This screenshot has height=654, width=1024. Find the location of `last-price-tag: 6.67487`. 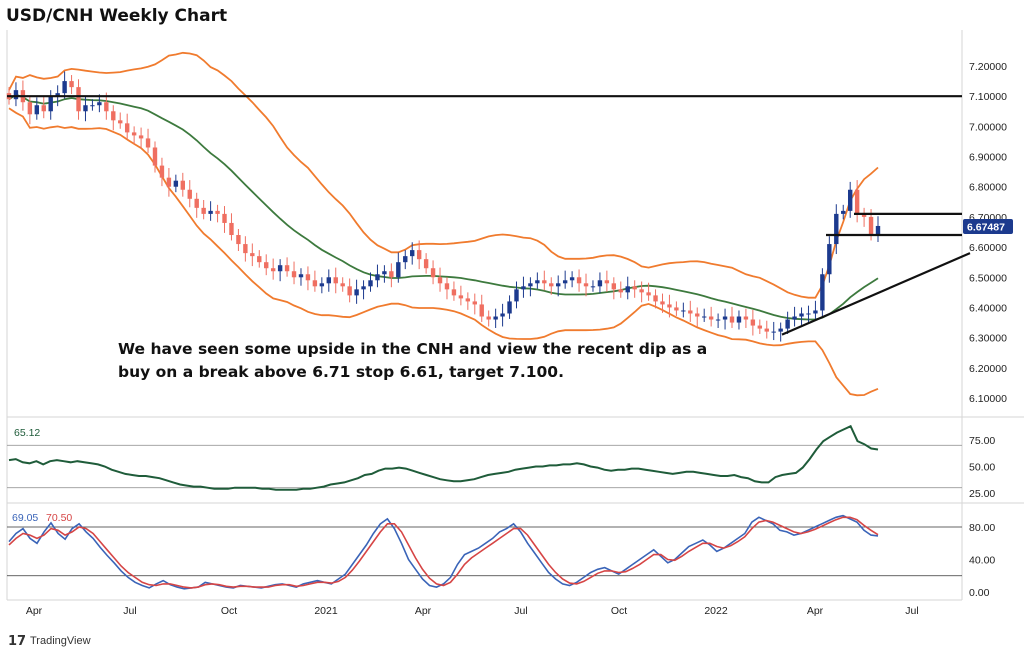

last-price-tag: 6.67487 is located at coordinates (988, 226).